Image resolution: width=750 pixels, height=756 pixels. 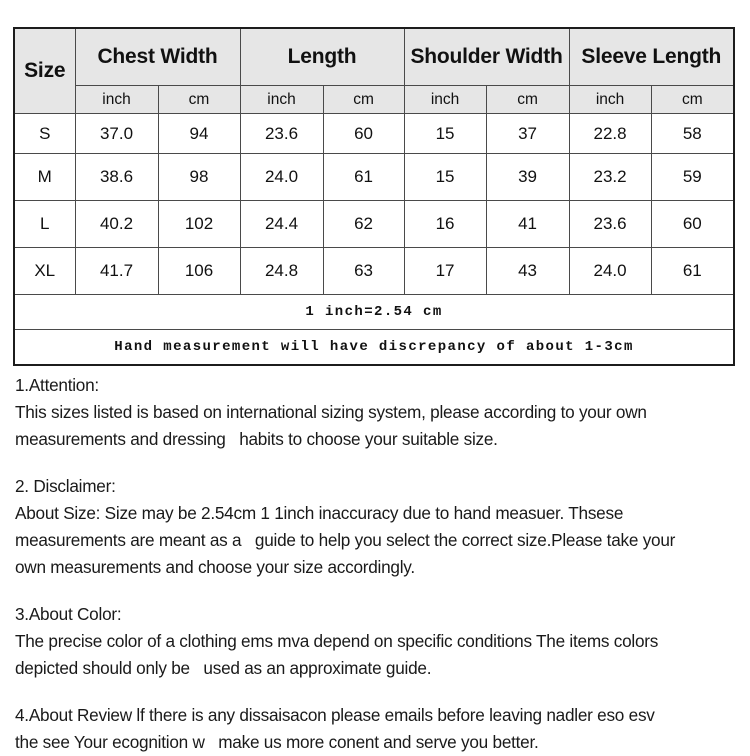 What do you see at coordinates (527, 99) in the screenshot?
I see `unit-header-shoulder-cm: cm` at bounding box center [527, 99].